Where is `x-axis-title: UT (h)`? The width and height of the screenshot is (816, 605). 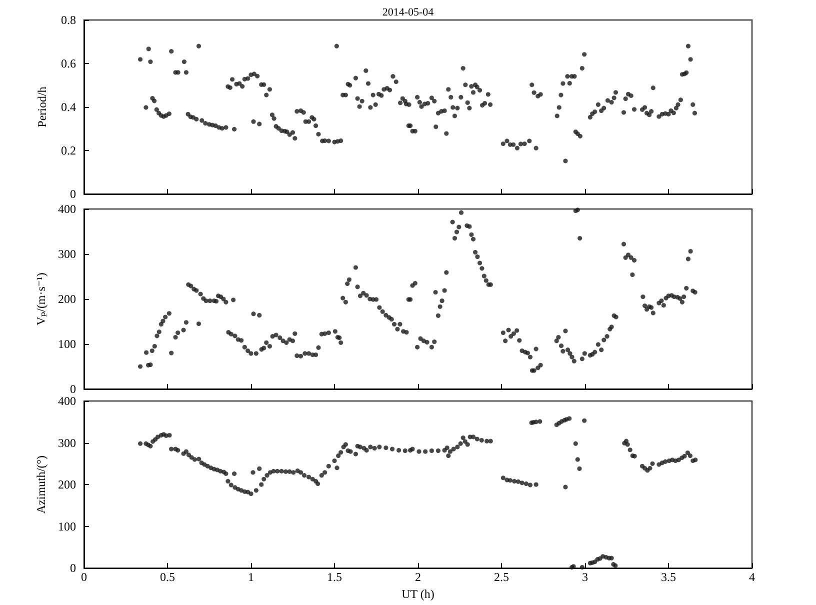 x-axis-title: UT (h) is located at coordinates (418, 594).